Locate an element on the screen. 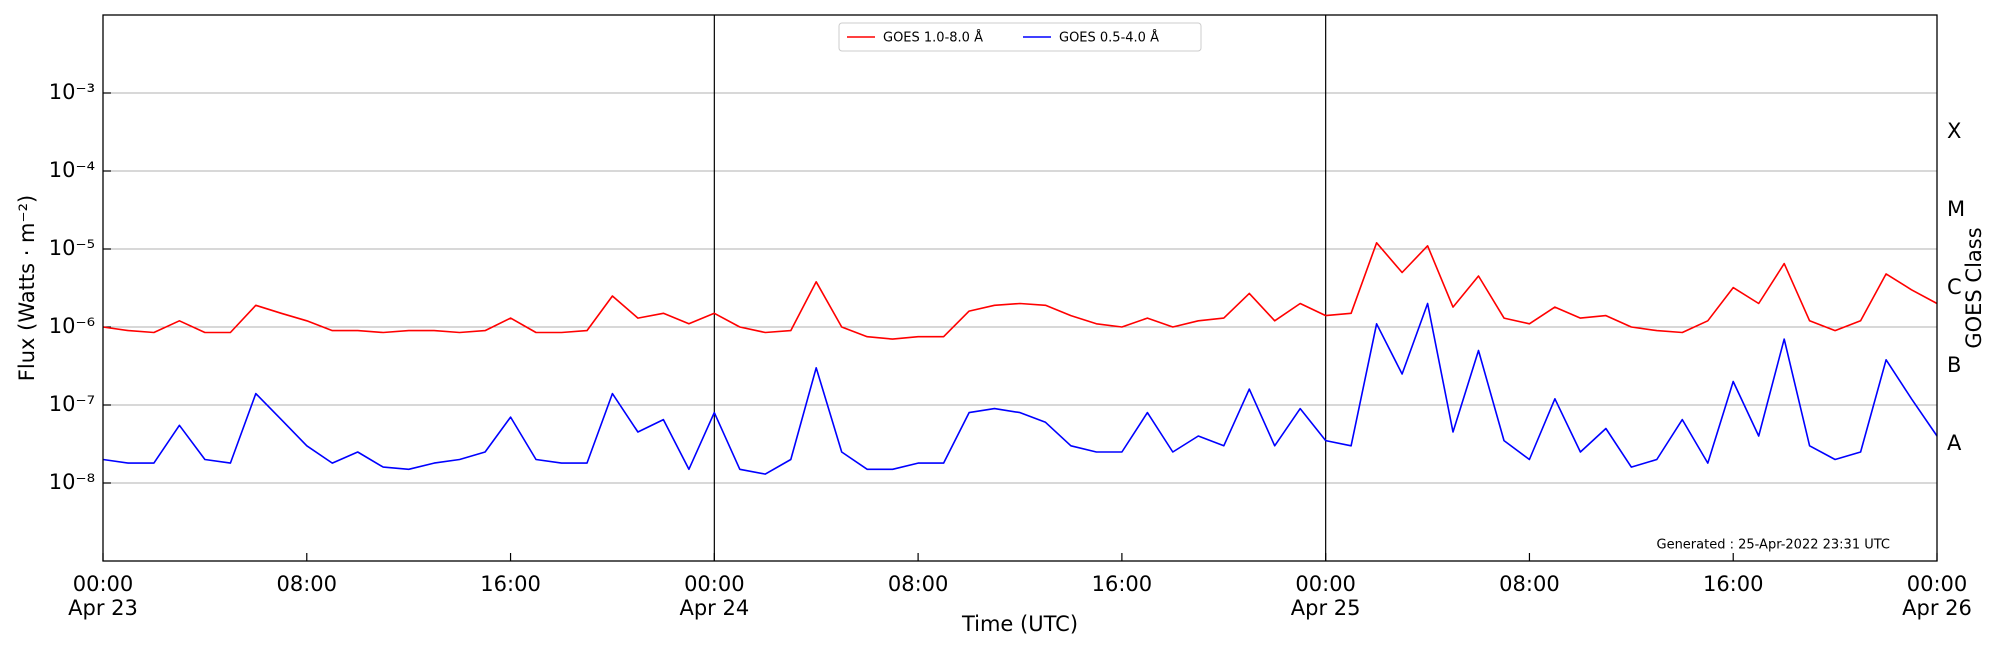 Image resolution: width=2000 pixels, height=650 pixels. y2-axis-label: GOES Class is located at coordinates (1974, 287).